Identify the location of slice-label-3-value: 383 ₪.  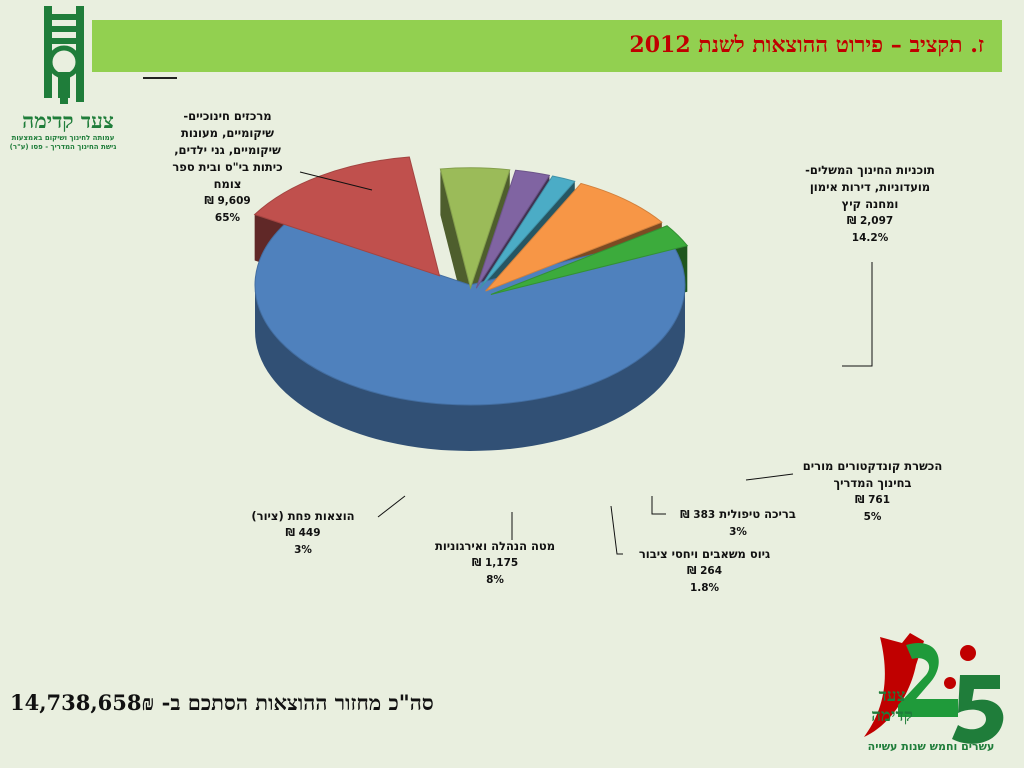
(698, 515).